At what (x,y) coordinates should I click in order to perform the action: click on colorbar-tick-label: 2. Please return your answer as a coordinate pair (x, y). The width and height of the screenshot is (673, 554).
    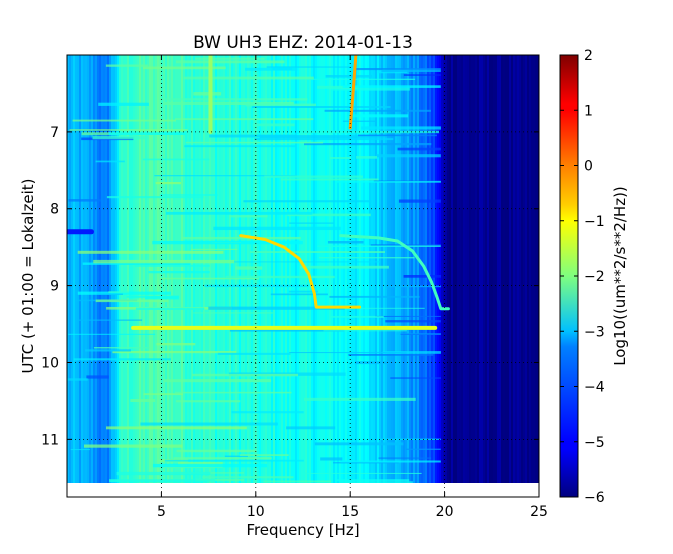
    Looking at the image, I should click on (588, 56).